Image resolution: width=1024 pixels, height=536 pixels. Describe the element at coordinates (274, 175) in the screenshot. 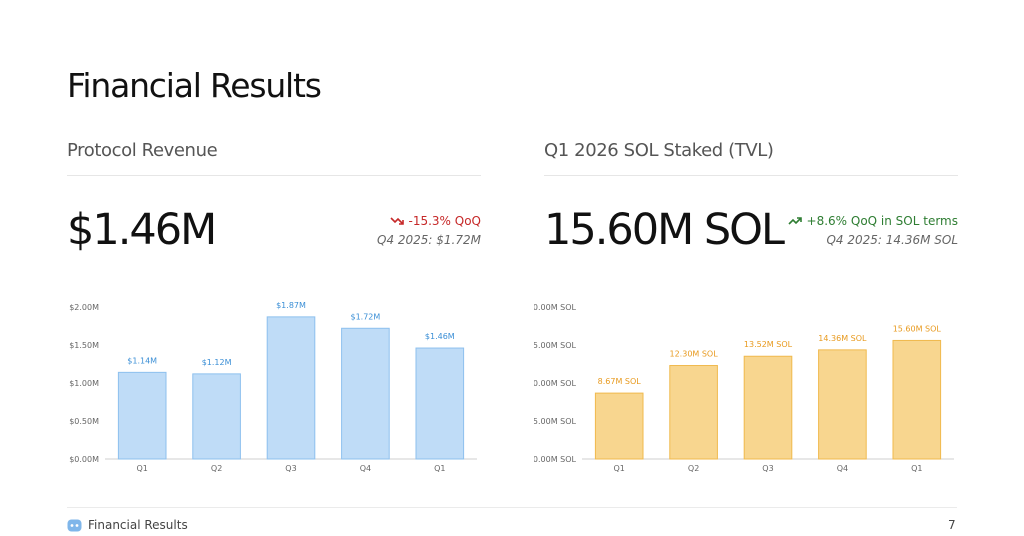

I see `revenue-divider` at that location.